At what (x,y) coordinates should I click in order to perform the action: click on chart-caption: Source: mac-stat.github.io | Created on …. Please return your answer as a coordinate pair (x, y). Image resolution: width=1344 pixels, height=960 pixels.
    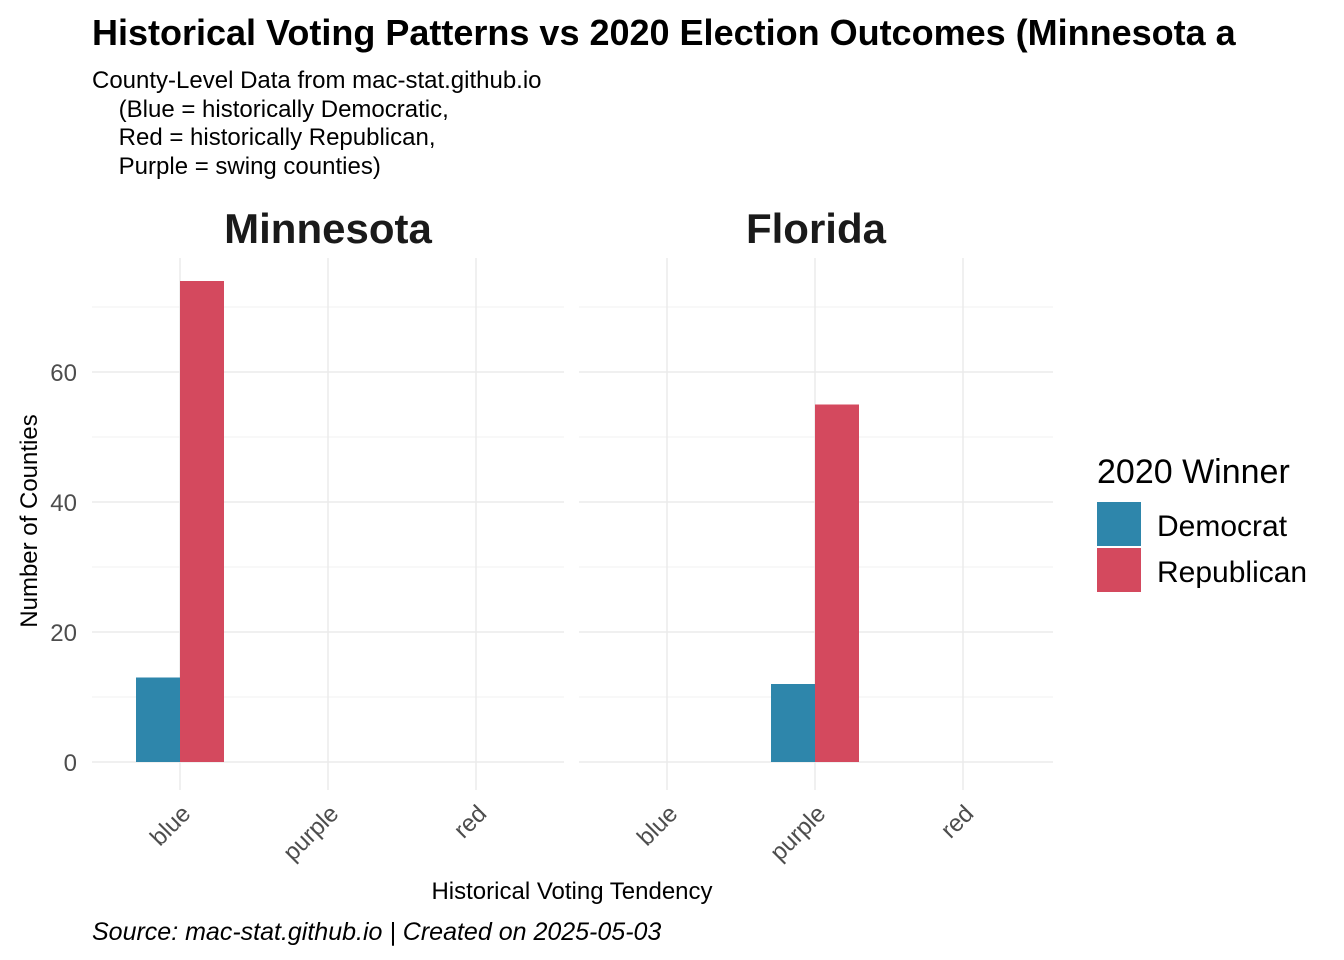
    Looking at the image, I should click on (376, 932).